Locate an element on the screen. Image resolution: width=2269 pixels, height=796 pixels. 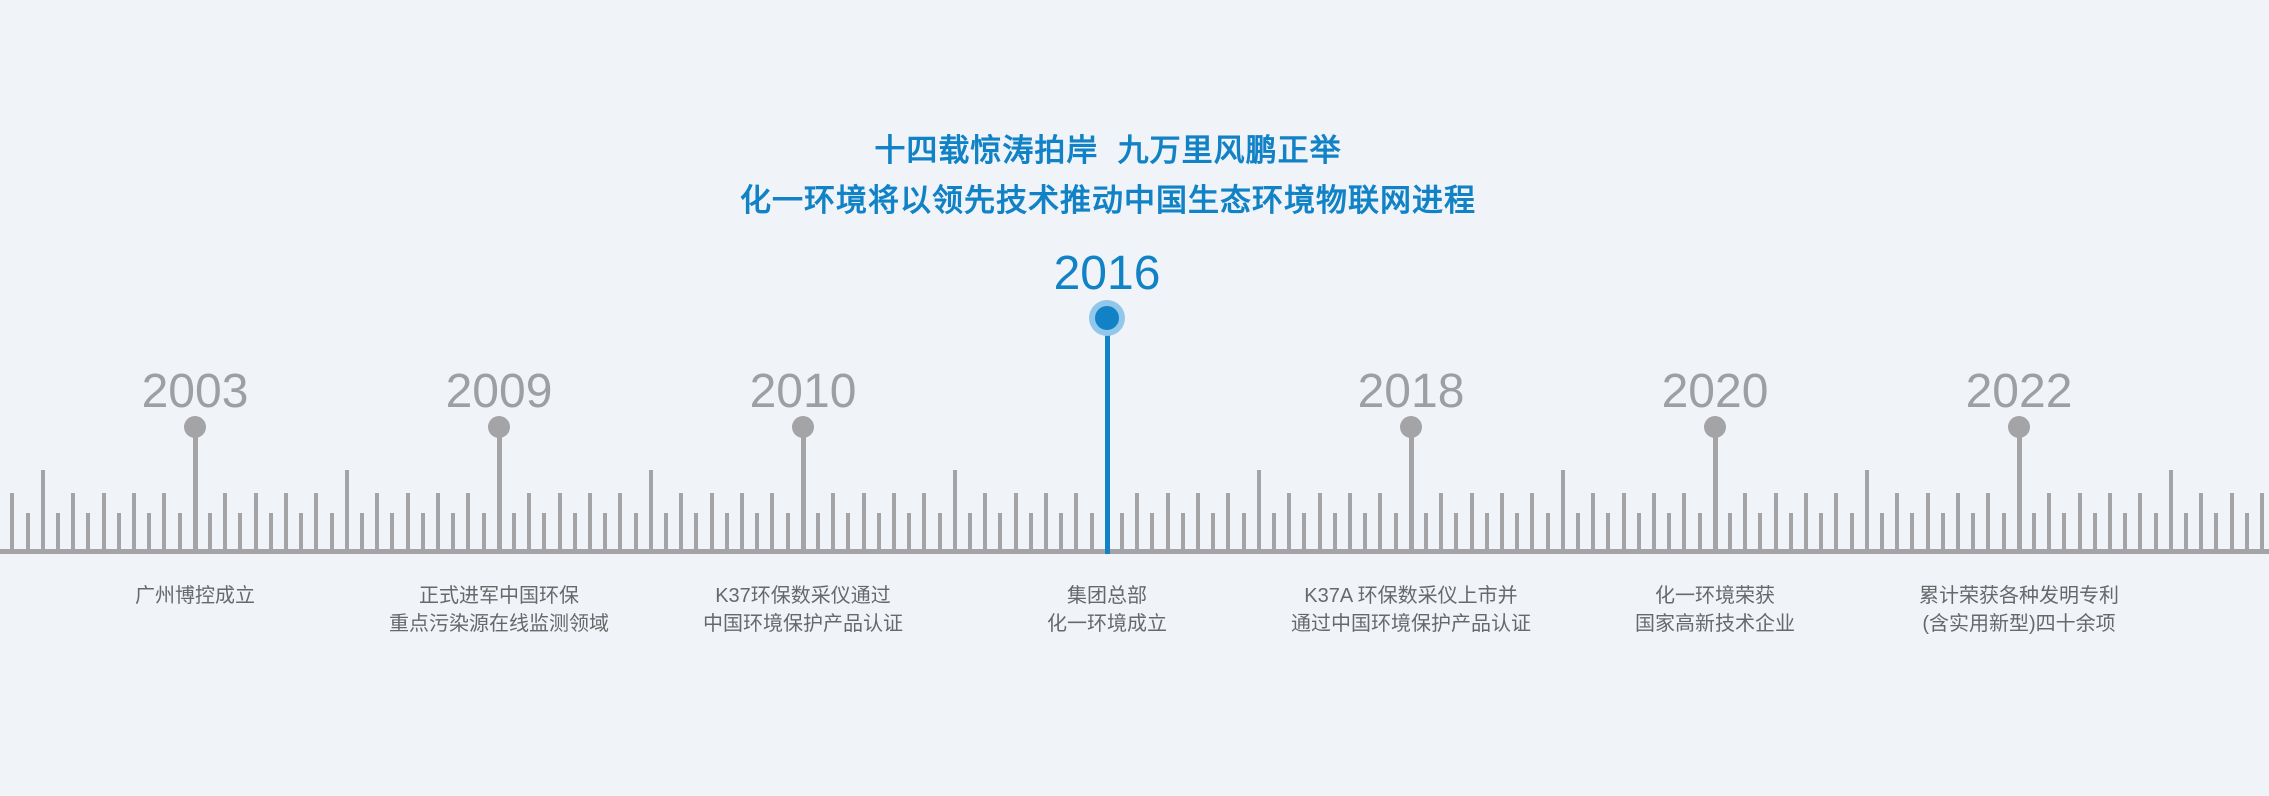
event-description-line: 广州博控成立 is located at coordinates (195, 596).